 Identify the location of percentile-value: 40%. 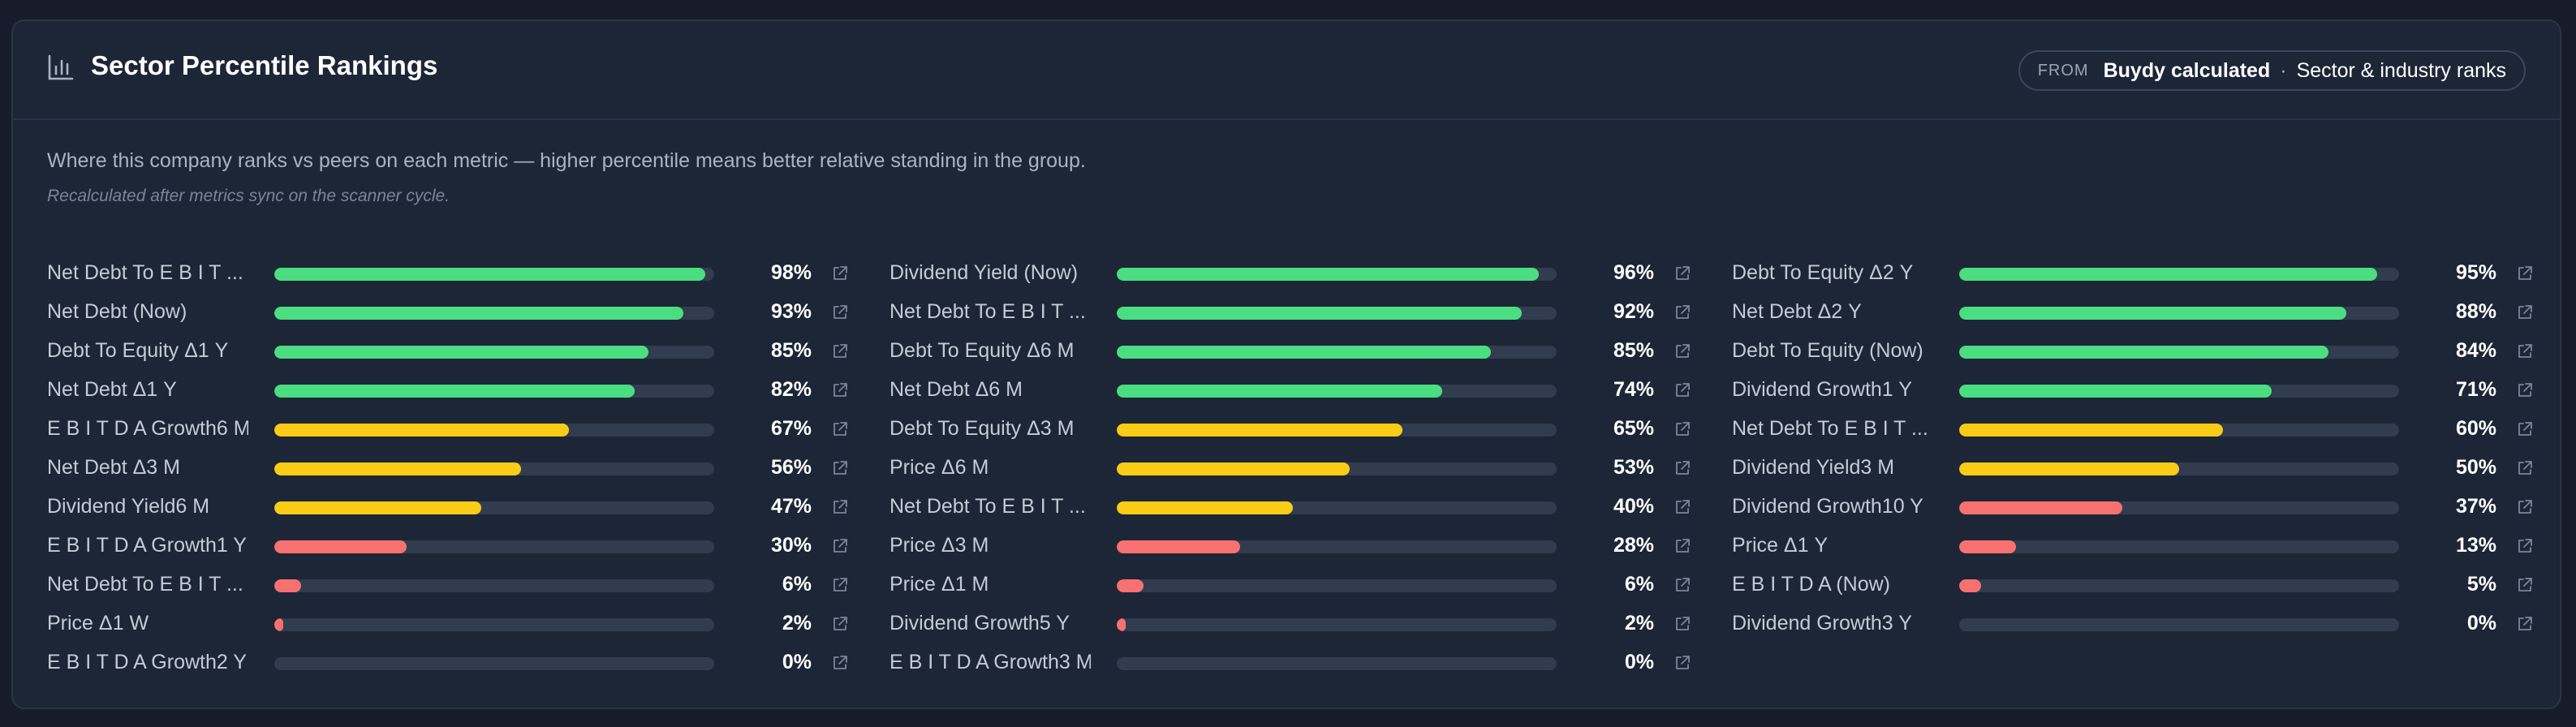
(1634, 507).